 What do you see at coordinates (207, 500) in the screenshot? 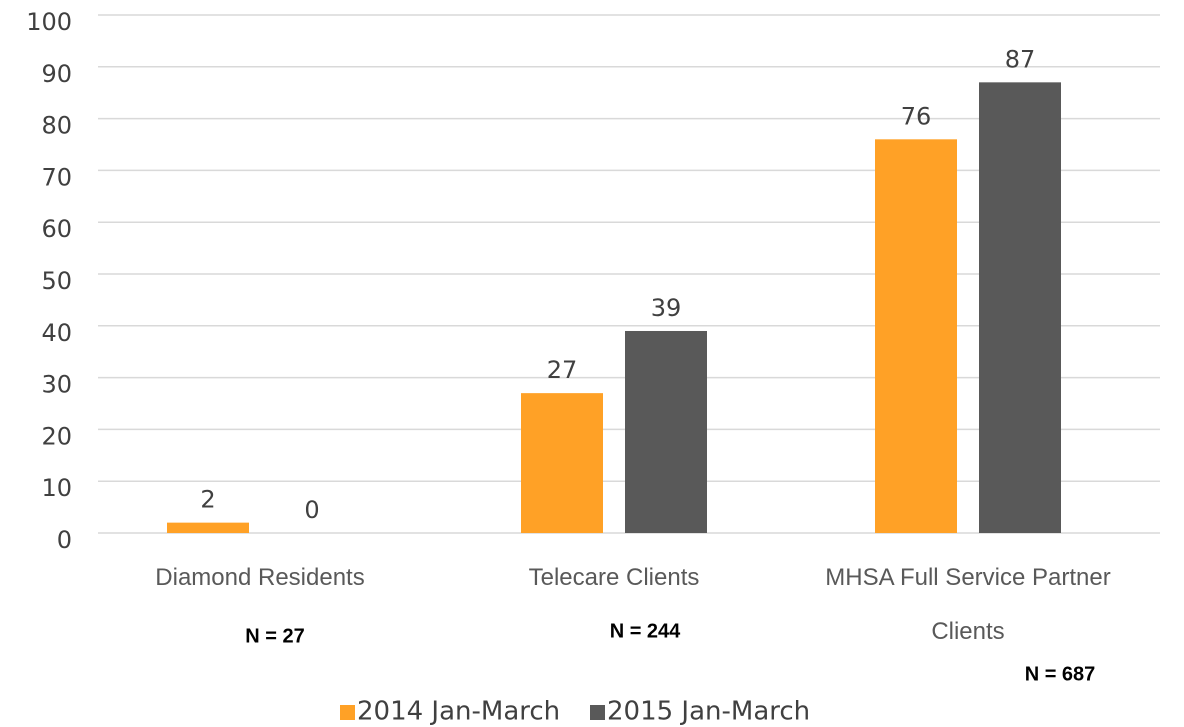
I see `value-label: 2` at bounding box center [207, 500].